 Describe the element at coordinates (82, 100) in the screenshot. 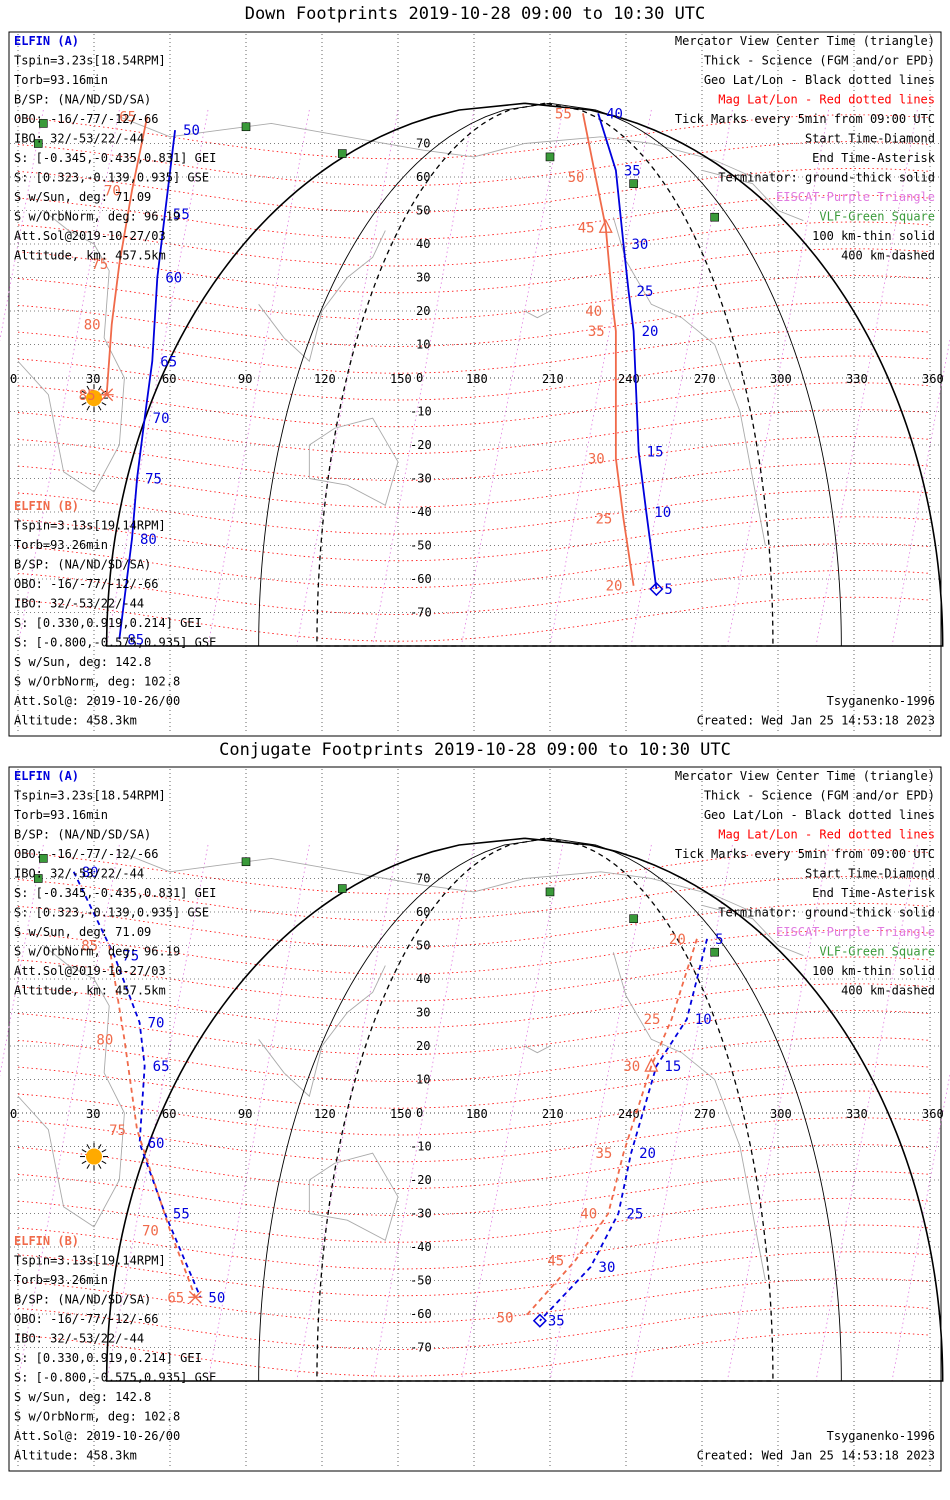

I see `elfin-a-info-line: B/SP: (NA/ND/SD/SA)` at that location.